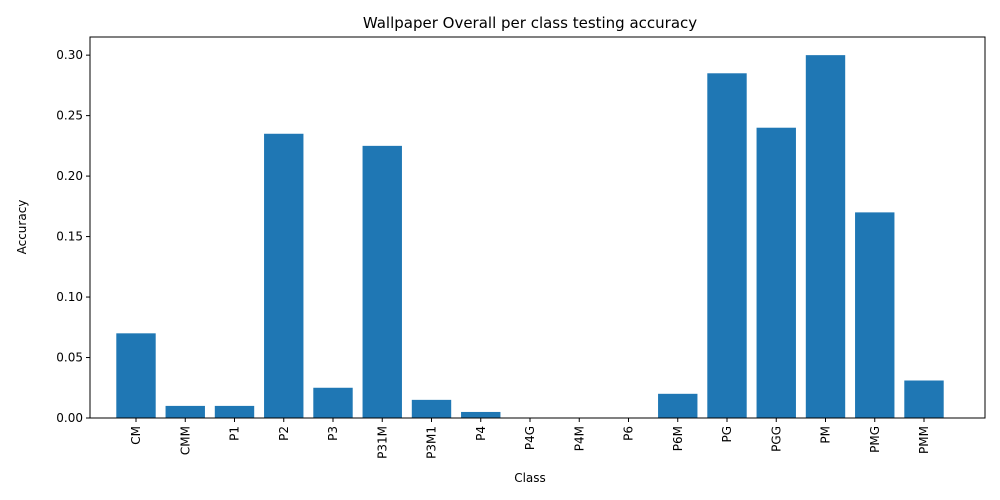  Describe the element at coordinates (481, 414) in the screenshot. I see `bar-p4` at that location.